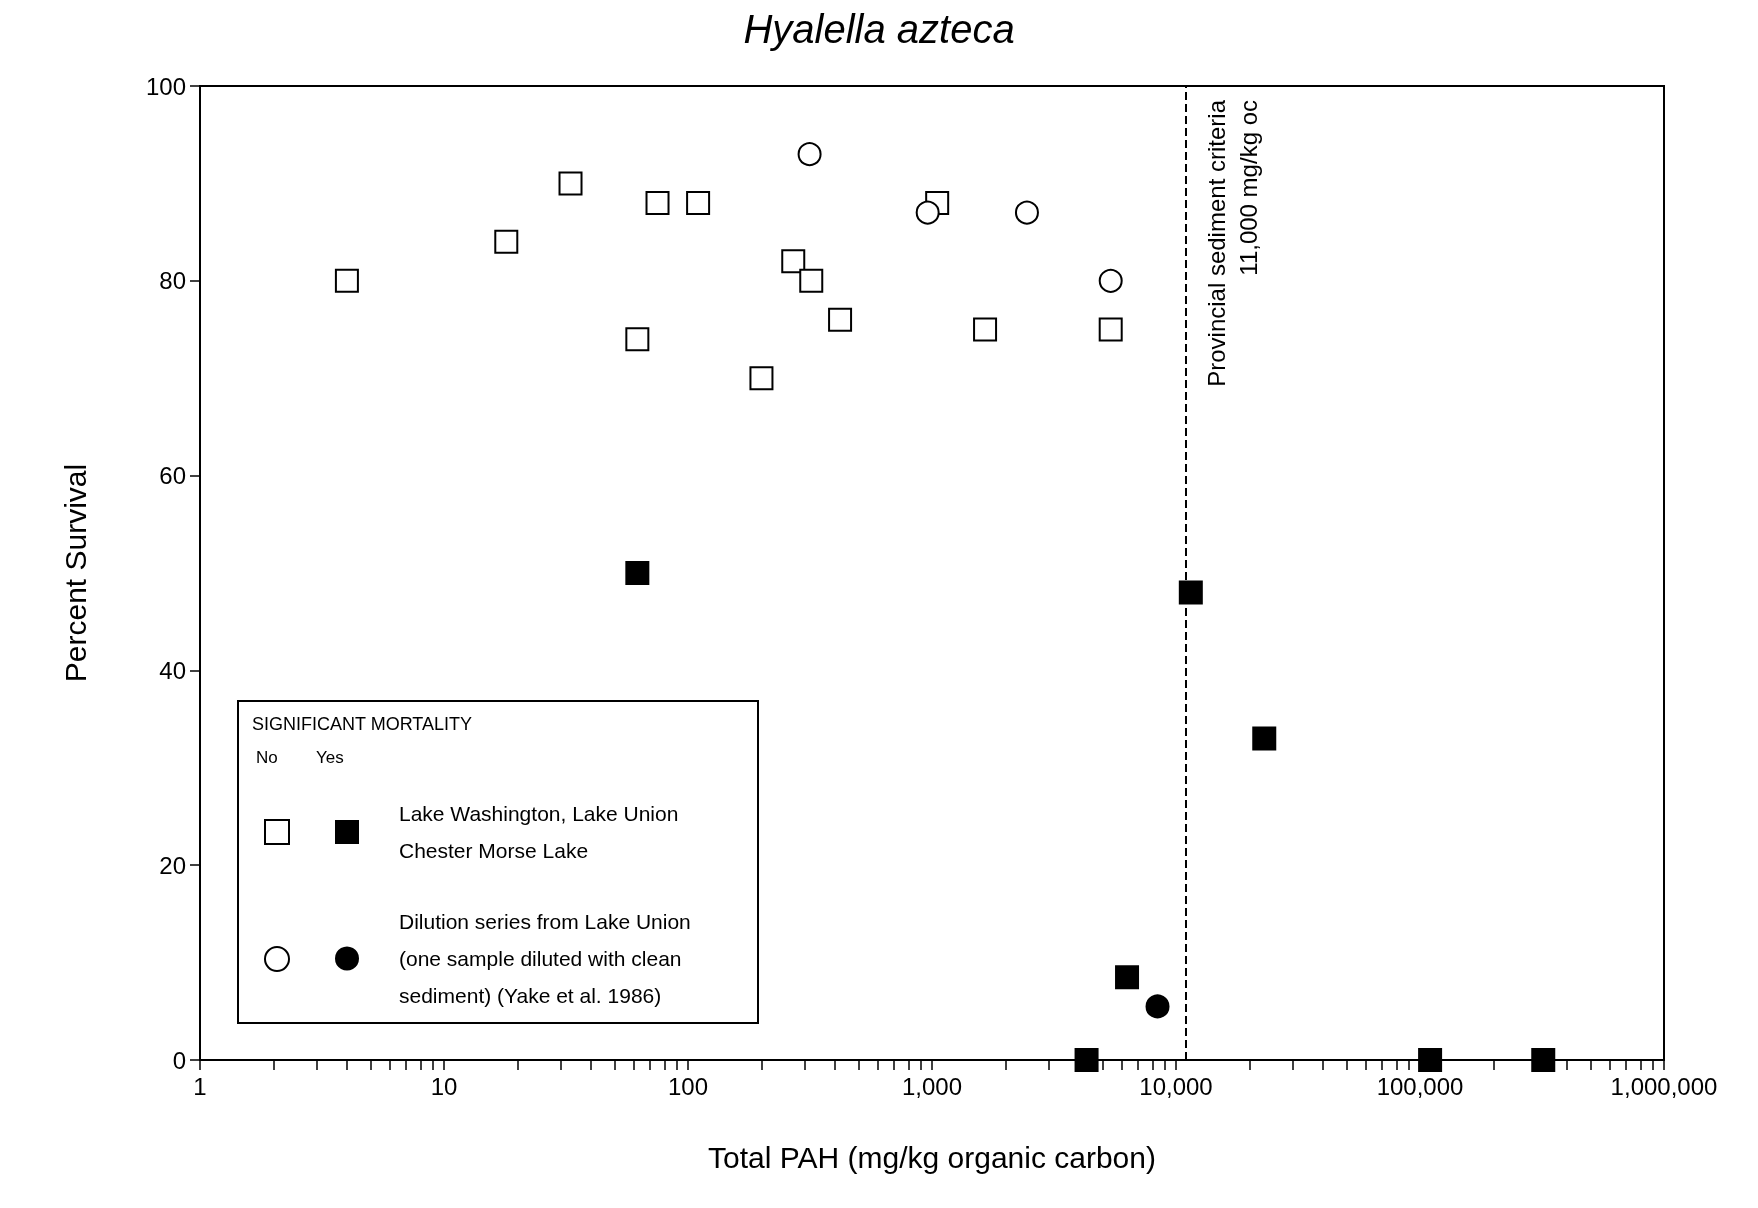 This screenshot has width=1758, height=1208. I want to click on chart-title: Hyalella azteca, so click(879, 29).